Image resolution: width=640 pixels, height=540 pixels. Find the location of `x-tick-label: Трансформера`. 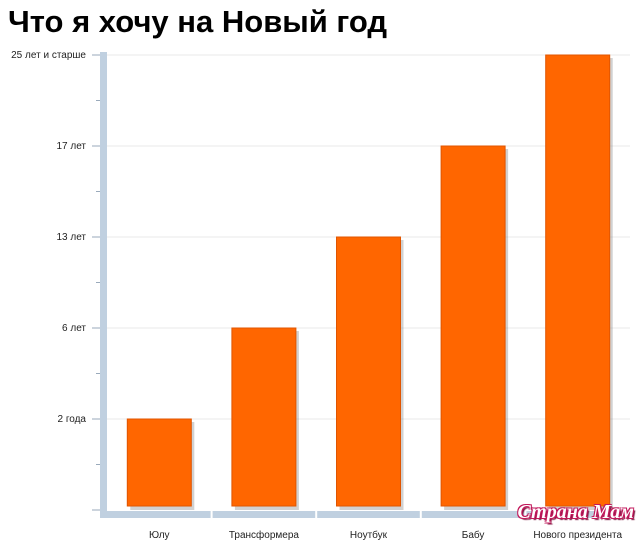

x-tick-label: Трансформера is located at coordinates (264, 534).